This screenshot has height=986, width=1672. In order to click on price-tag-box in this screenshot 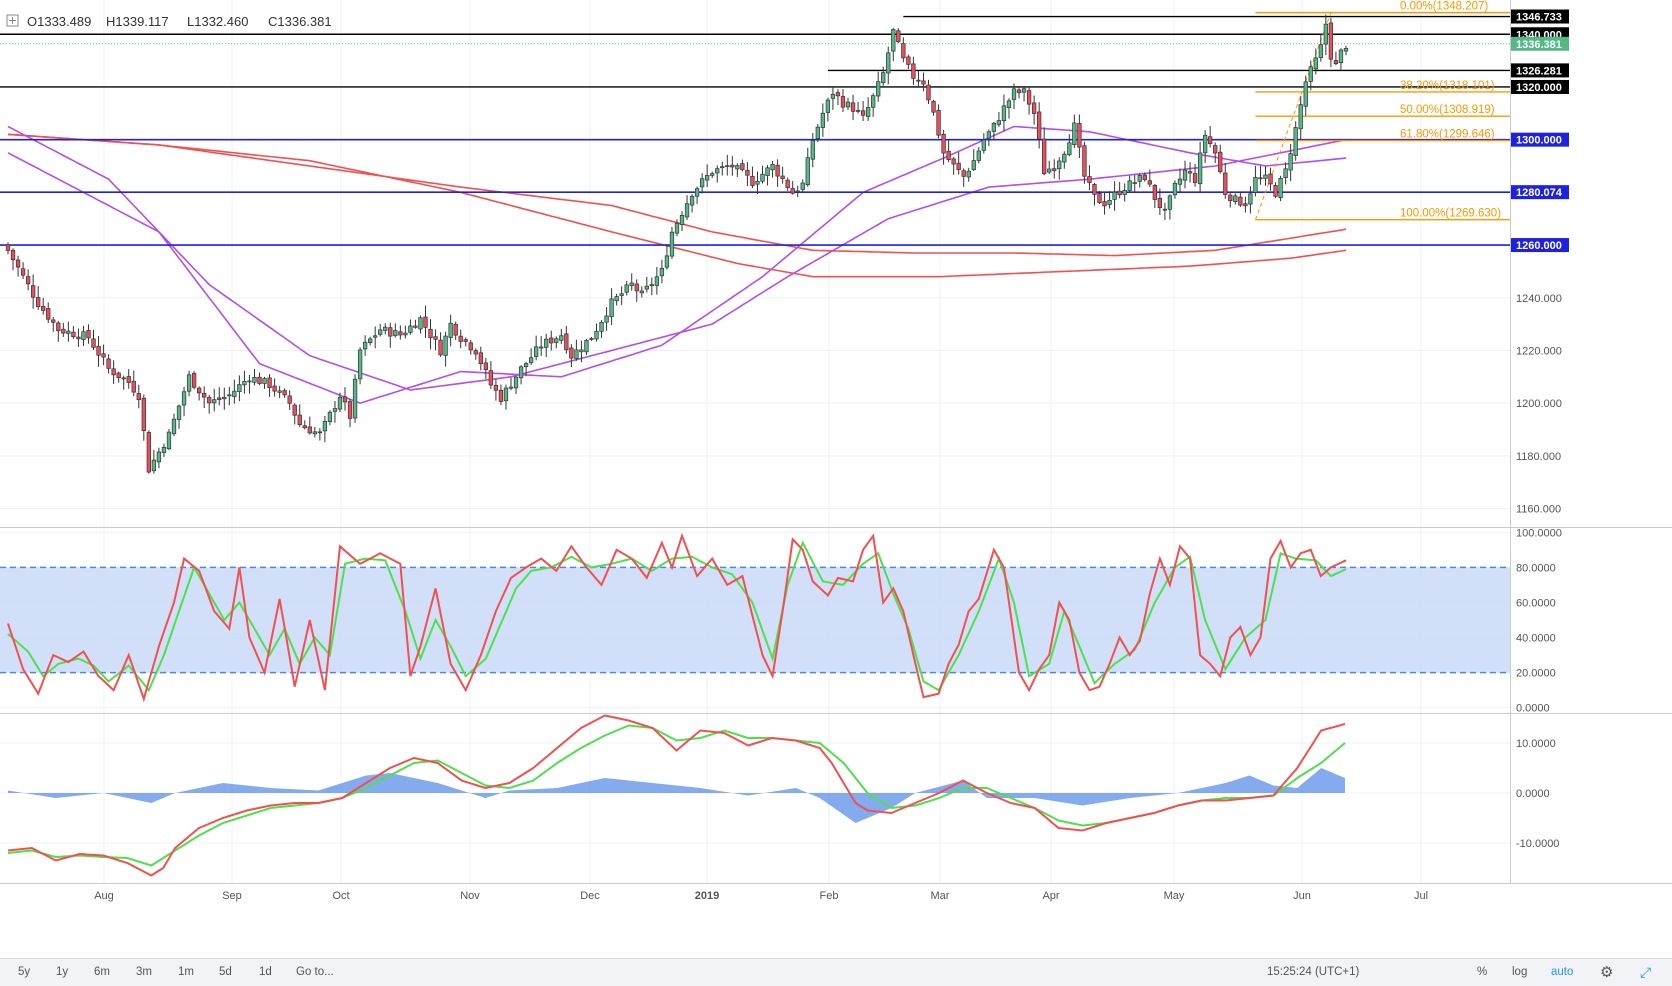, I will do `click(1540, 245)`.